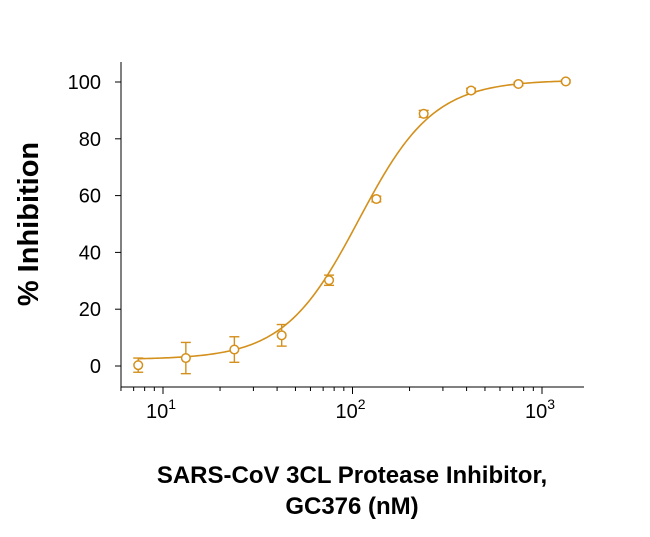 The width and height of the screenshot is (650, 537). I want to click on x-axis: 10¹ 10² 10³, so click(352, 404).